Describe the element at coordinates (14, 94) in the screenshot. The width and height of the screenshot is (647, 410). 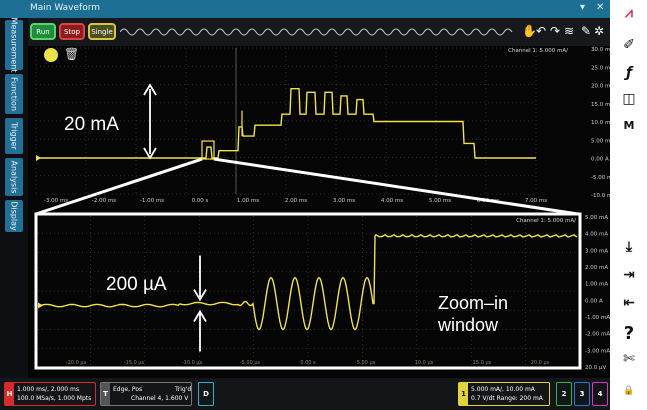
I see `tab-function: Function` at that location.